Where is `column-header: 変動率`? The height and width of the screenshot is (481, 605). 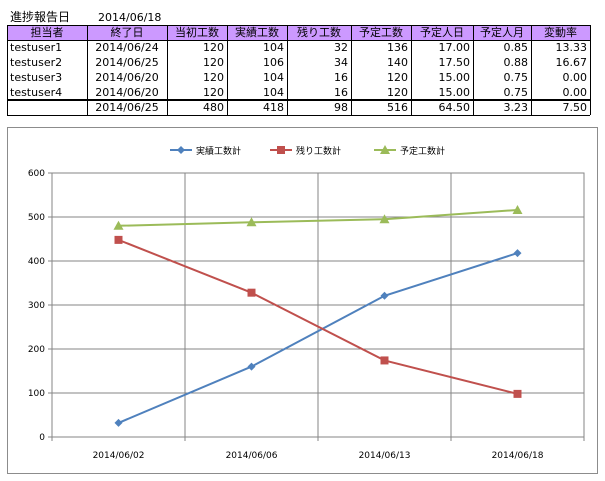
column-header: 変動率 is located at coordinates (560, 32).